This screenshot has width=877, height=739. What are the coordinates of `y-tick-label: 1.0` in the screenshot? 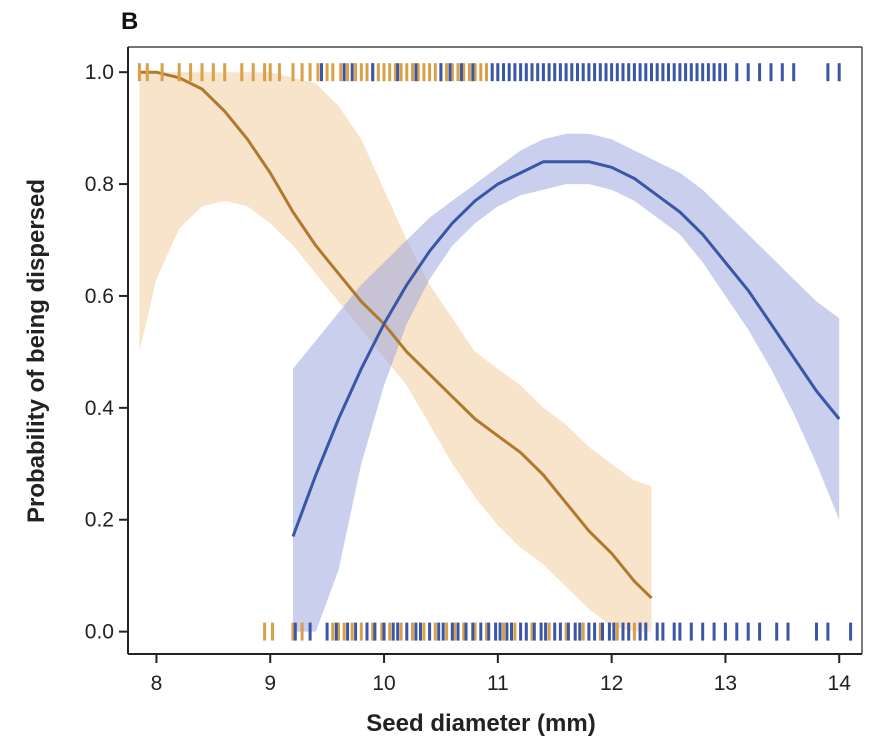 It's located at (99, 72).